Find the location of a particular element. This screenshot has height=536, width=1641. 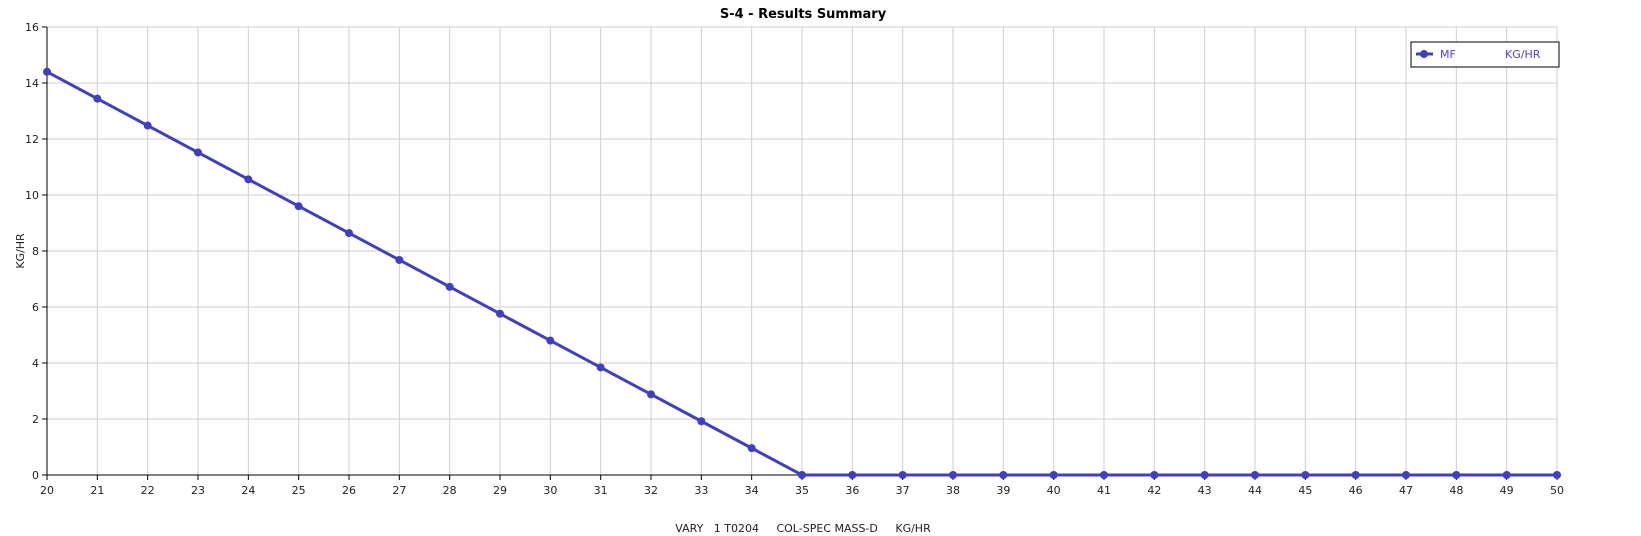

x-tick-label: 25 is located at coordinates (299, 490).